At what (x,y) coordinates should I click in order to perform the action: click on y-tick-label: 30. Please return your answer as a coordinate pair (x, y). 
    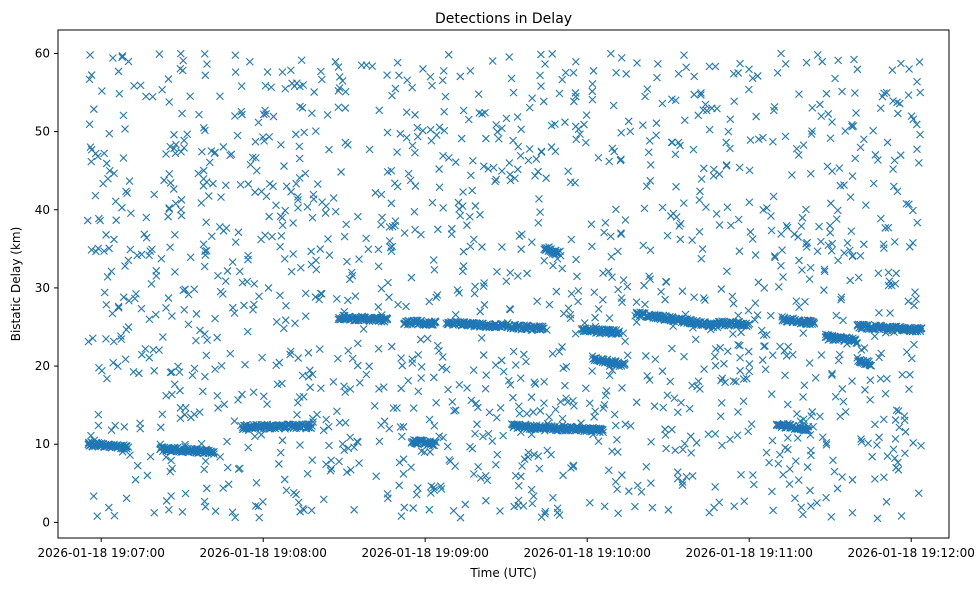
    Looking at the image, I should click on (42, 288).